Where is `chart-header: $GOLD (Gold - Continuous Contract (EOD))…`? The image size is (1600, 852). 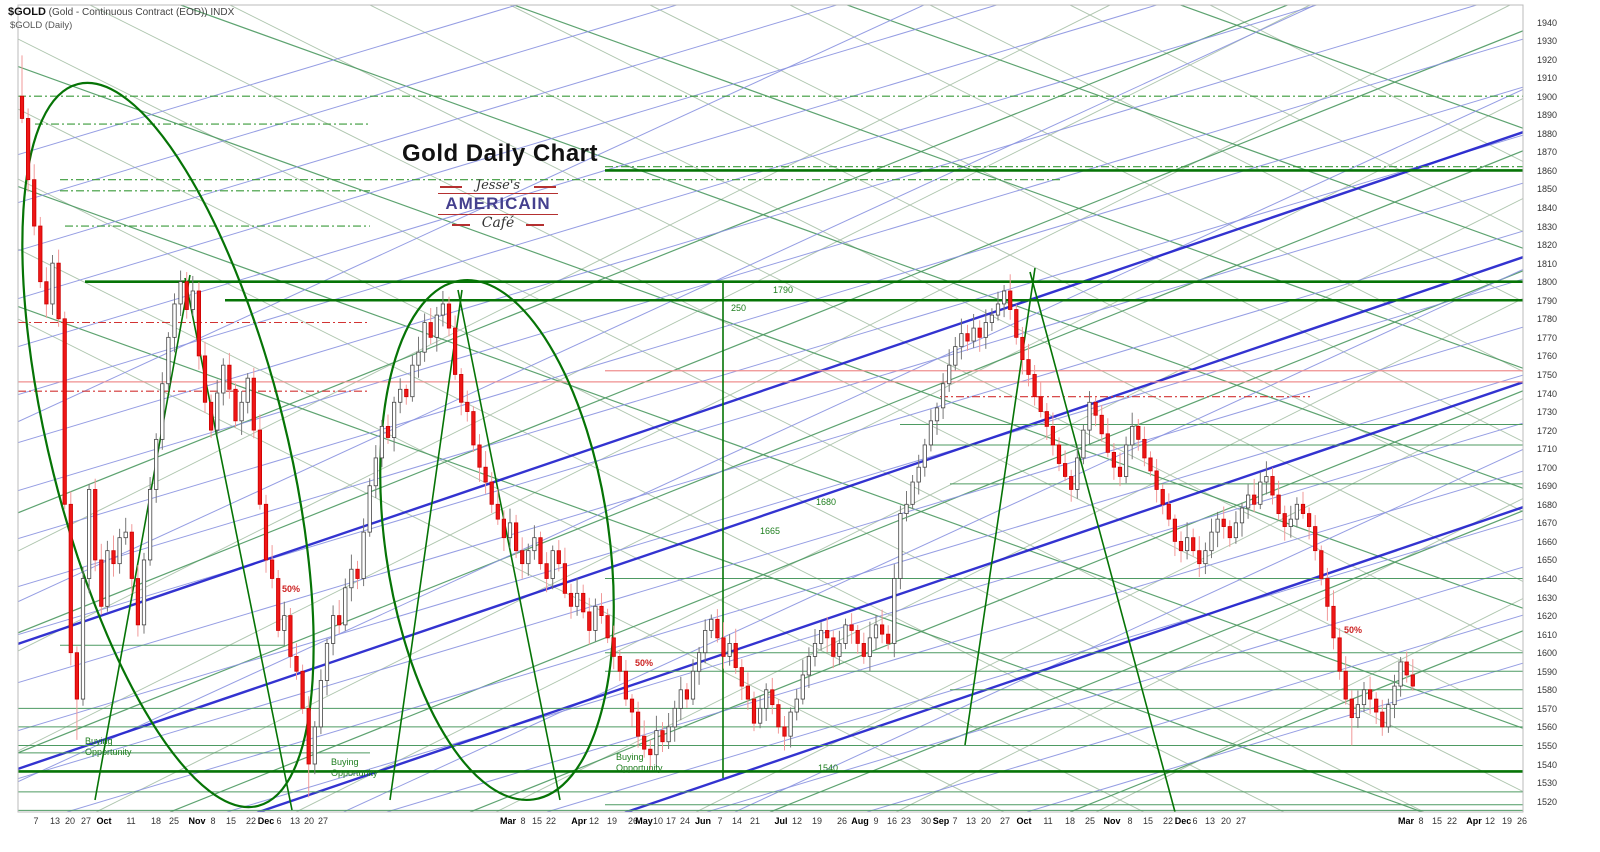 chart-header: $GOLD (Gold - Continuous Contract (EOD))… is located at coordinates (121, 12).